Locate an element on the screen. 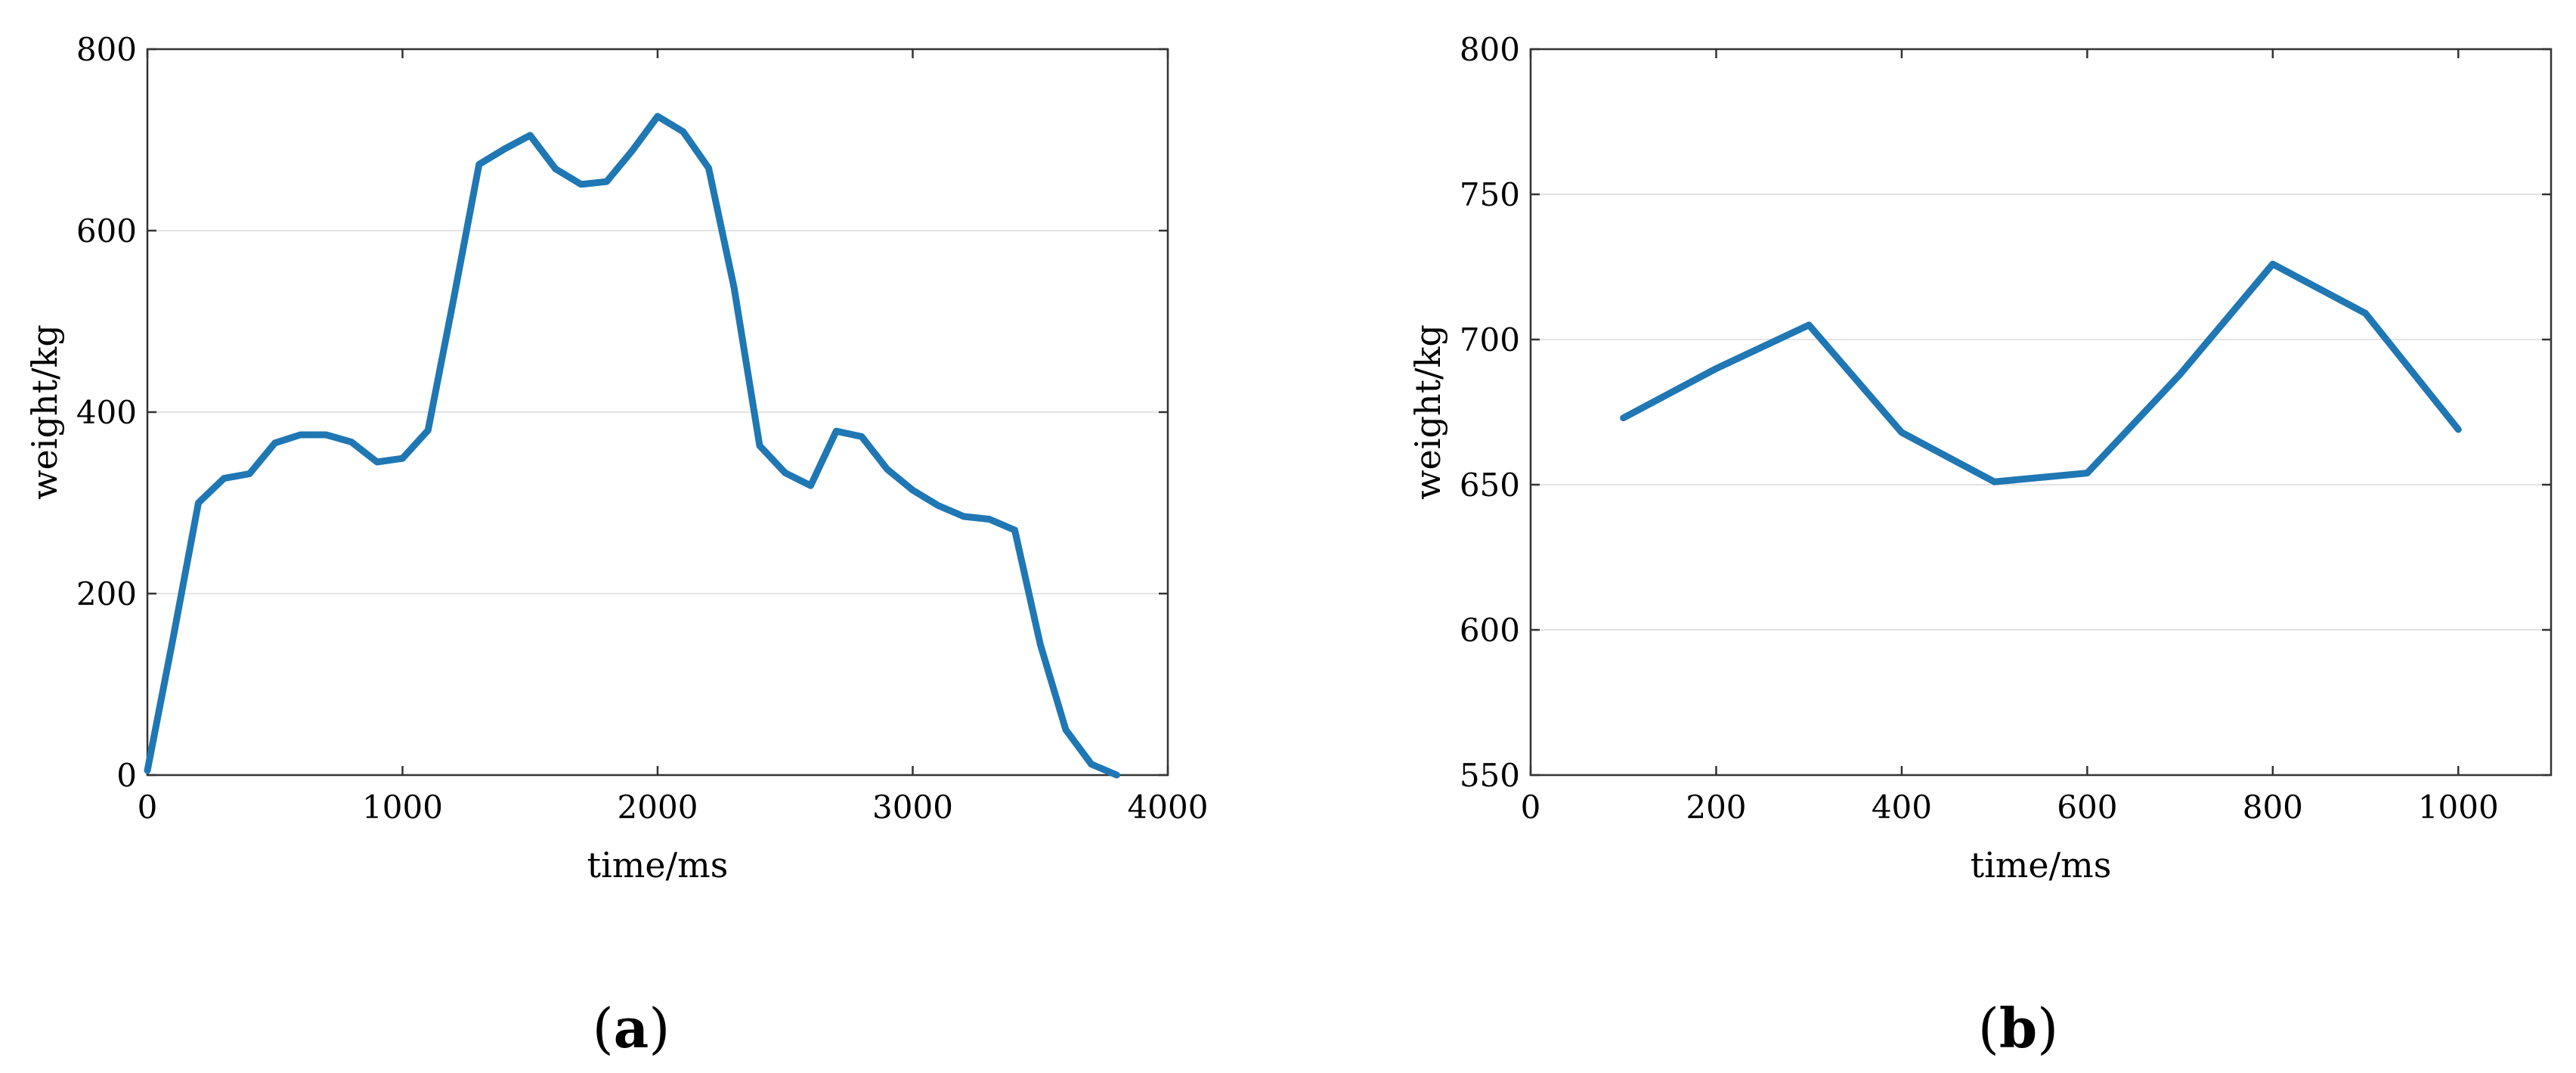 The height and width of the screenshot is (1073, 2576). panel-a-caption-label: (a) is located at coordinates (631, 1028).